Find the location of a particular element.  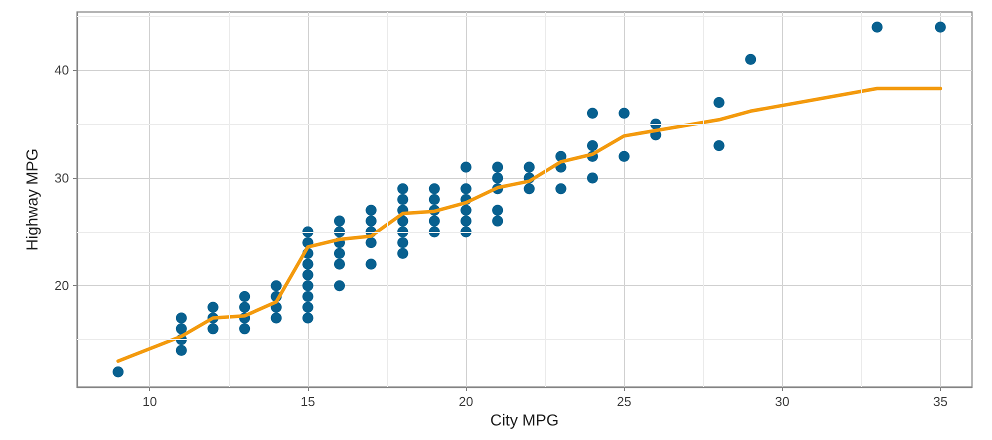

x-tick-label: 35 is located at coordinates (940, 401).